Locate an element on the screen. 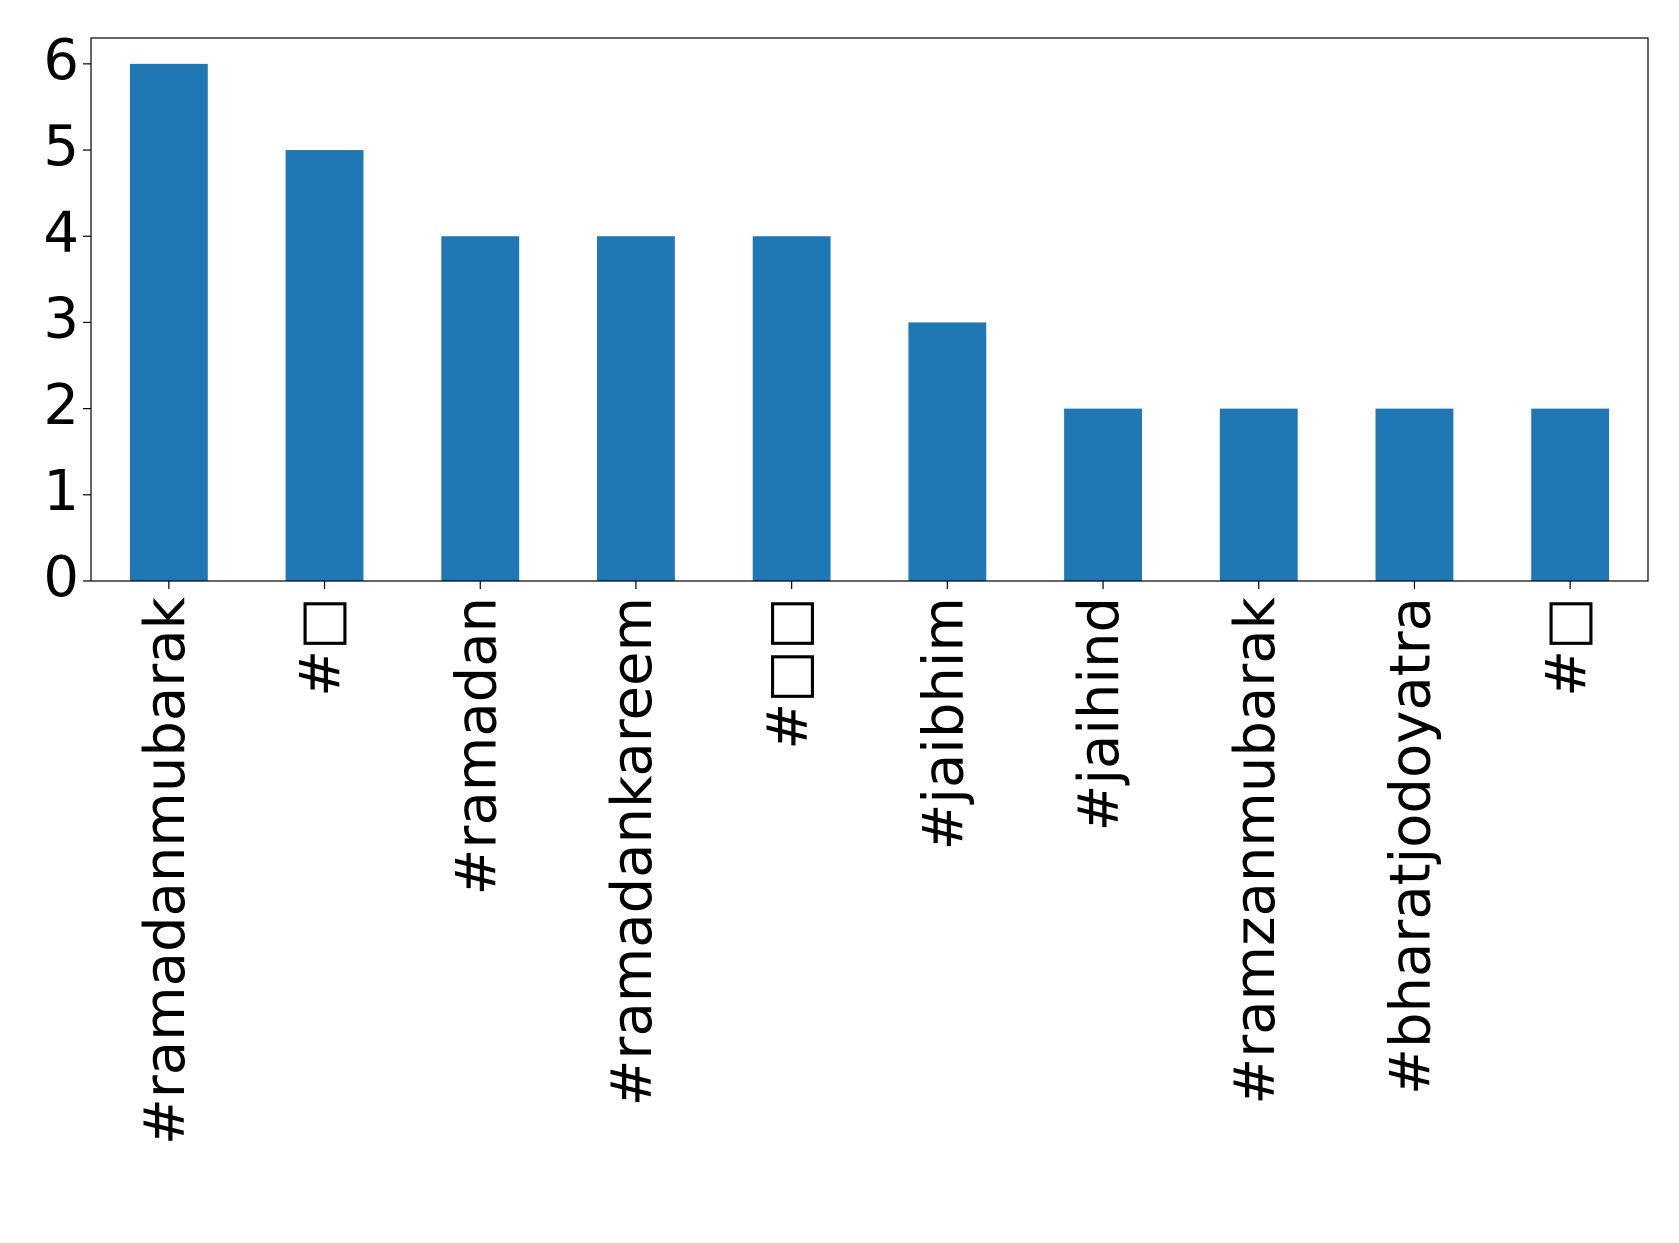 Image resolution: width=1679 pixels, height=1243 pixels. x-tick-label: #ramzanmubarak is located at coordinates (1255, 850).